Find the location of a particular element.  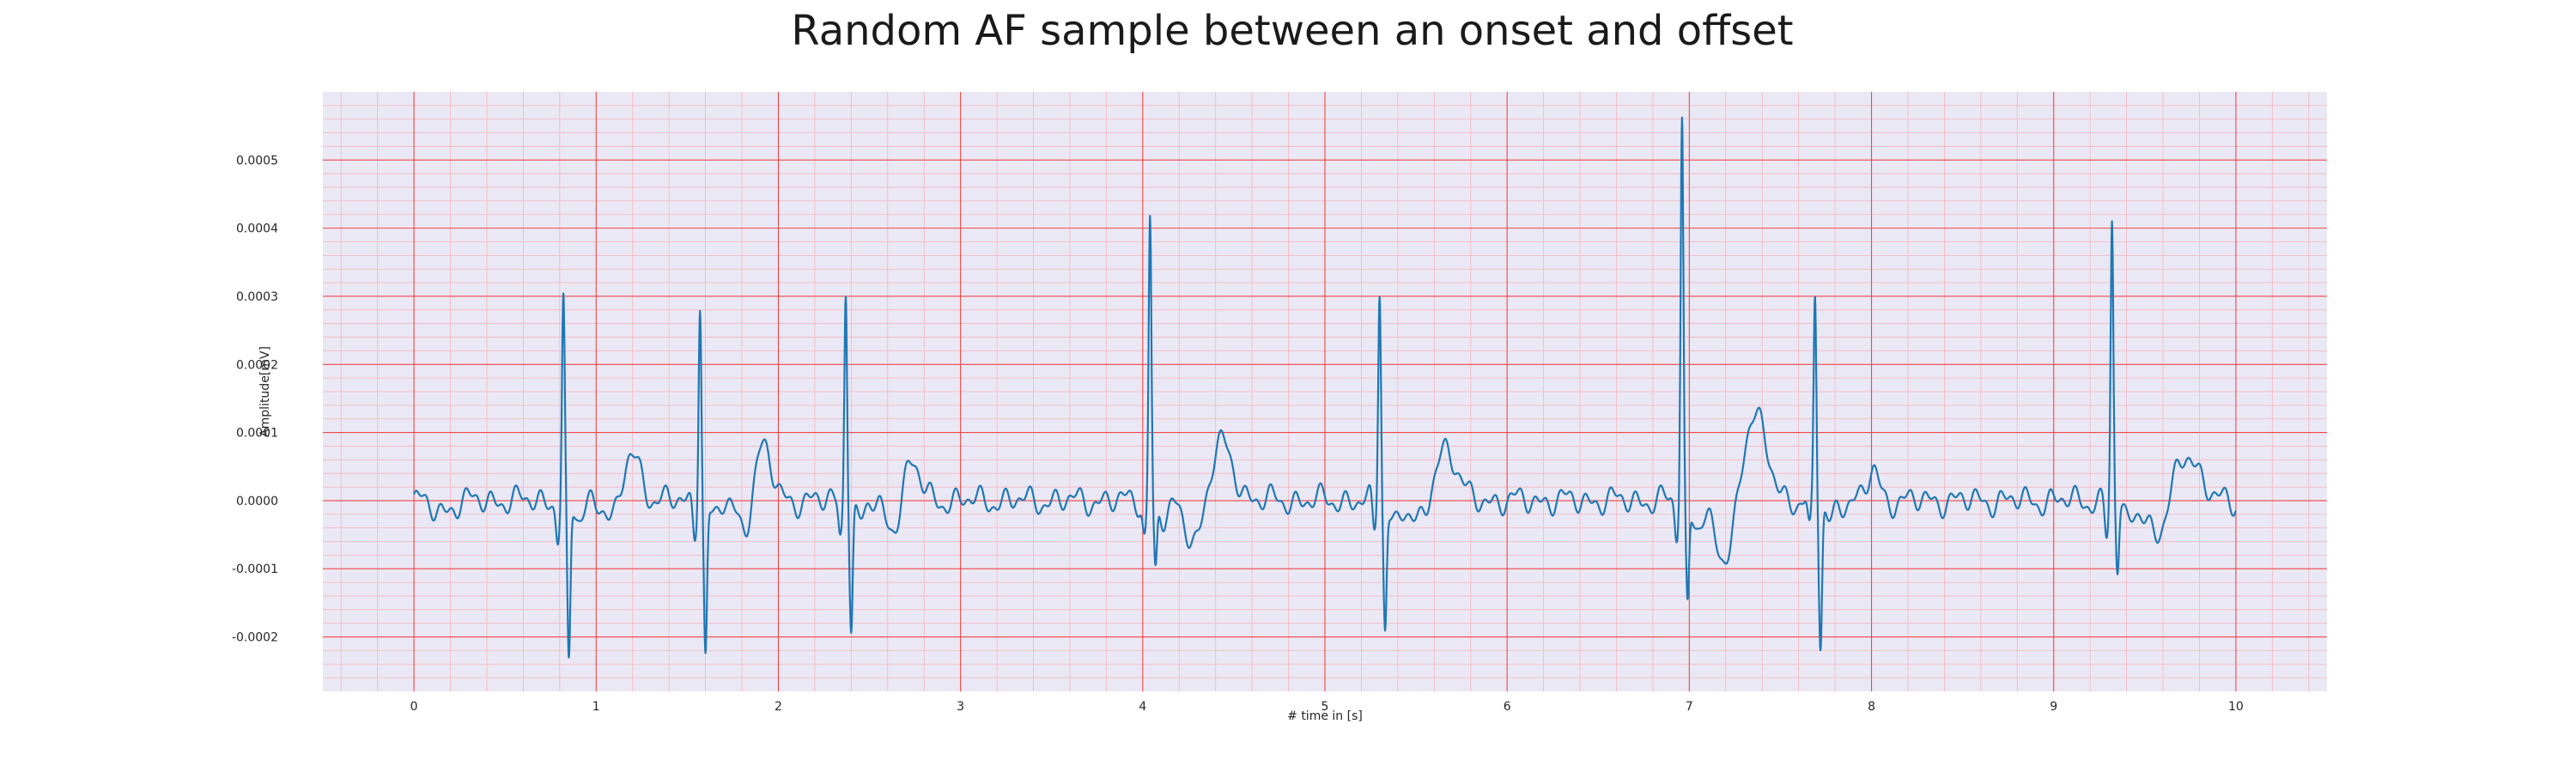

x-tick-label: 0 is located at coordinates (414, 707).